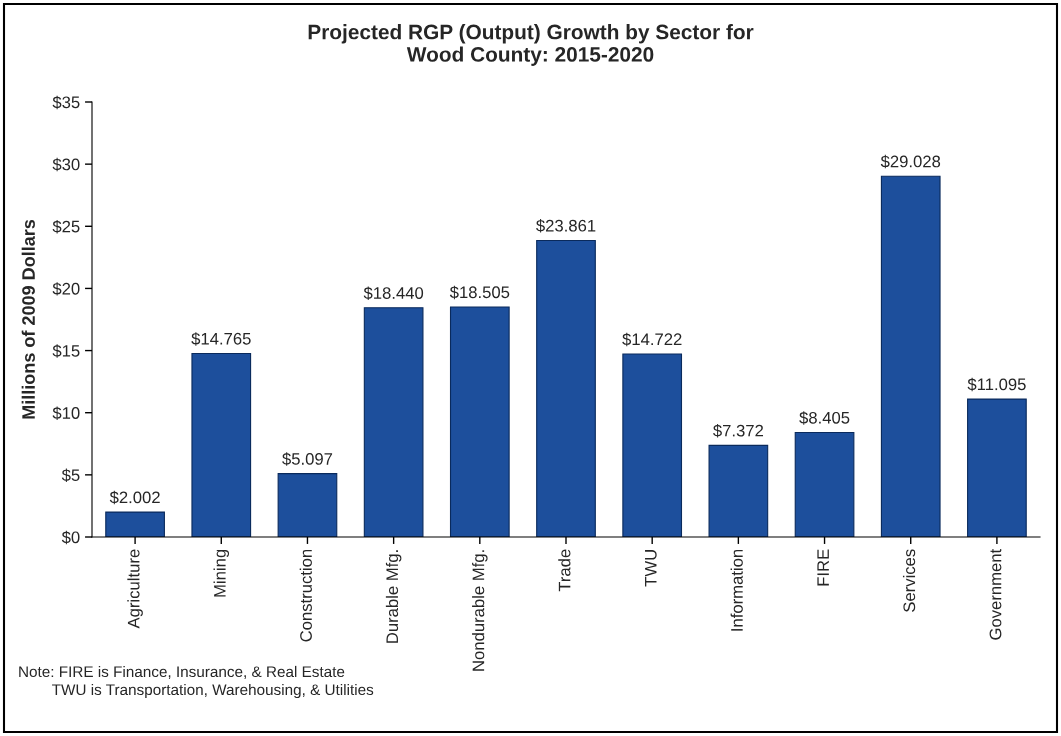 This screenshot has width=1061, height=736. I want to click on x-tick-label: Government, so click(995, 594).